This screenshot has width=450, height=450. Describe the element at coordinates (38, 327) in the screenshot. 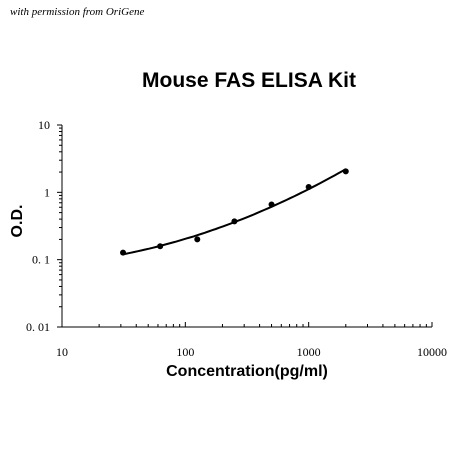

I see `y-tick-label: 0. 01` at that location.